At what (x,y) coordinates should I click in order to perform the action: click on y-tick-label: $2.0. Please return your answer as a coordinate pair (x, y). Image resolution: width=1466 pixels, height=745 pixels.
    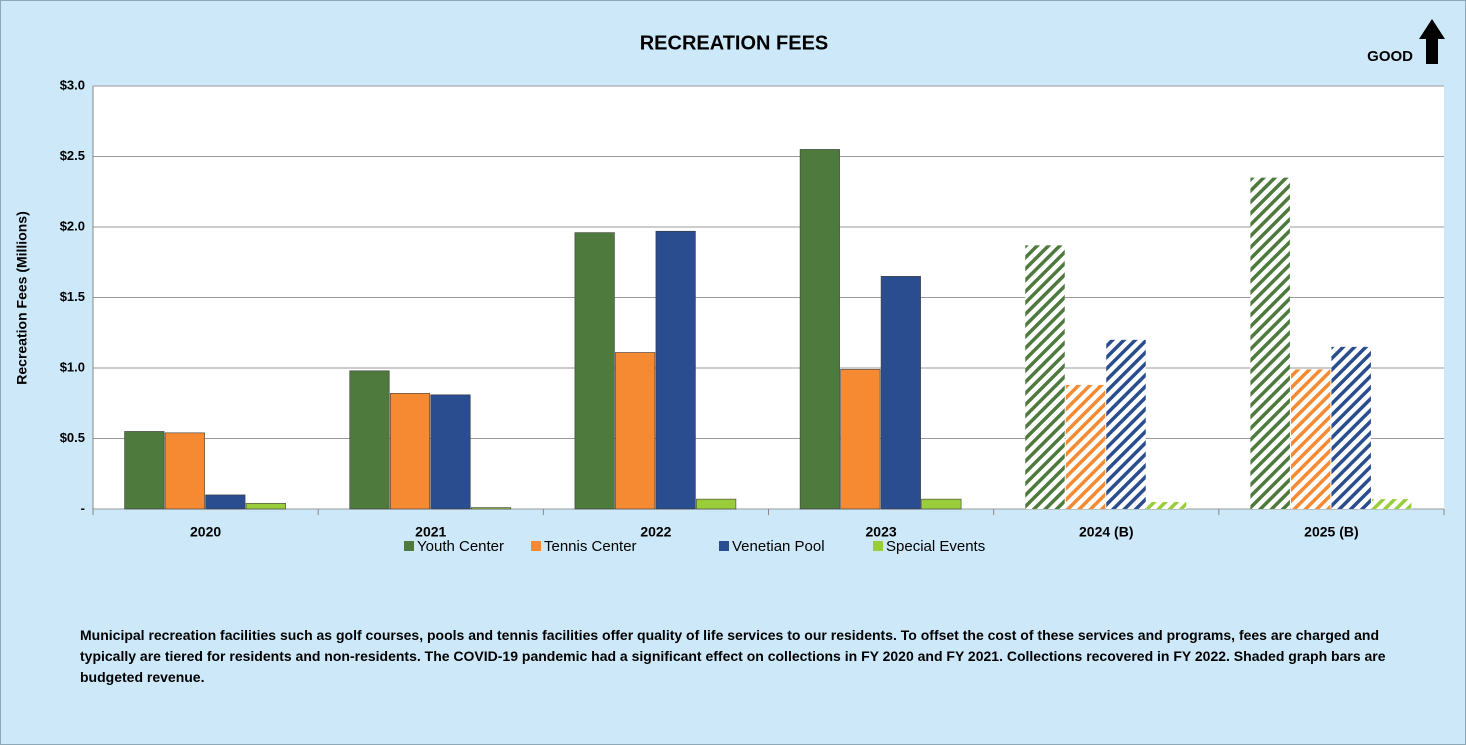
    Looking at the image, I should click on (72, 225).